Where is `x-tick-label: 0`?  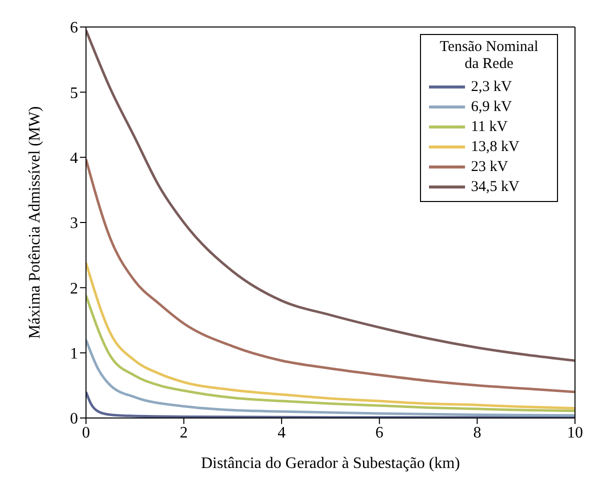 x-tick-label: 0 is located at coordinates (86, 433).